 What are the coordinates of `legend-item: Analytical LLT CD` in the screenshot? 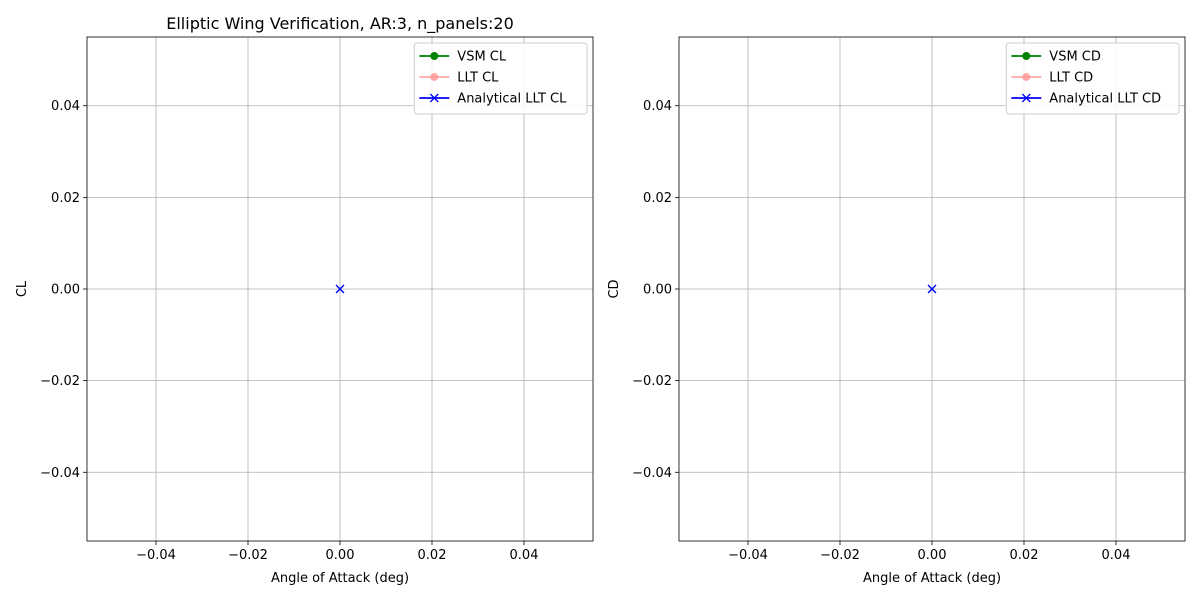 It's located at (1086, 99).